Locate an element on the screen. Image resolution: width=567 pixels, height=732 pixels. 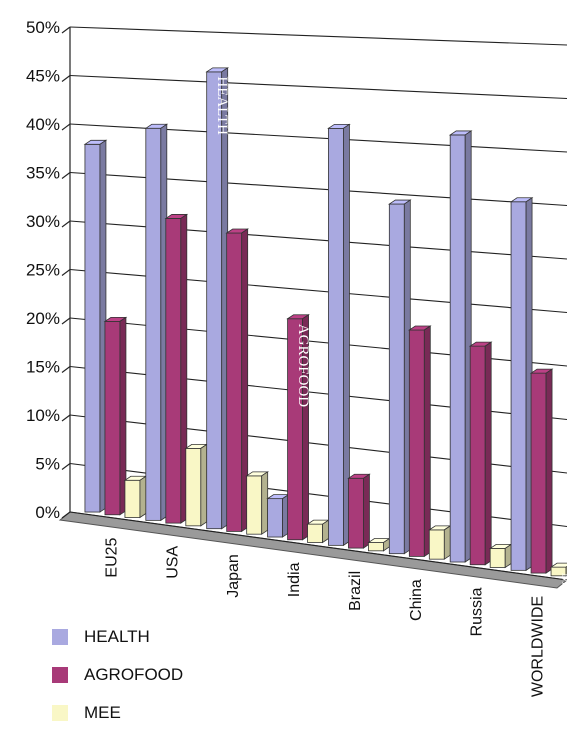
bar-eu25-agrofood is located at coordinates (115, 416).